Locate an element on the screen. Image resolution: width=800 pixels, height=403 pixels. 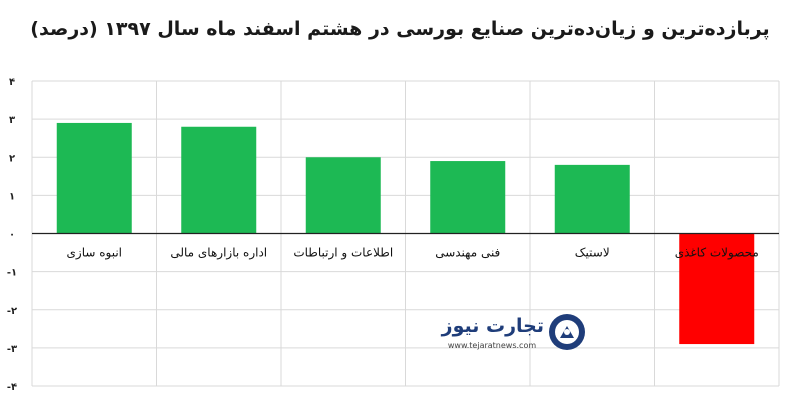
watermark-logo: تجارت نیوز www.tejaratnews.com is located at coordinates (514, 334).